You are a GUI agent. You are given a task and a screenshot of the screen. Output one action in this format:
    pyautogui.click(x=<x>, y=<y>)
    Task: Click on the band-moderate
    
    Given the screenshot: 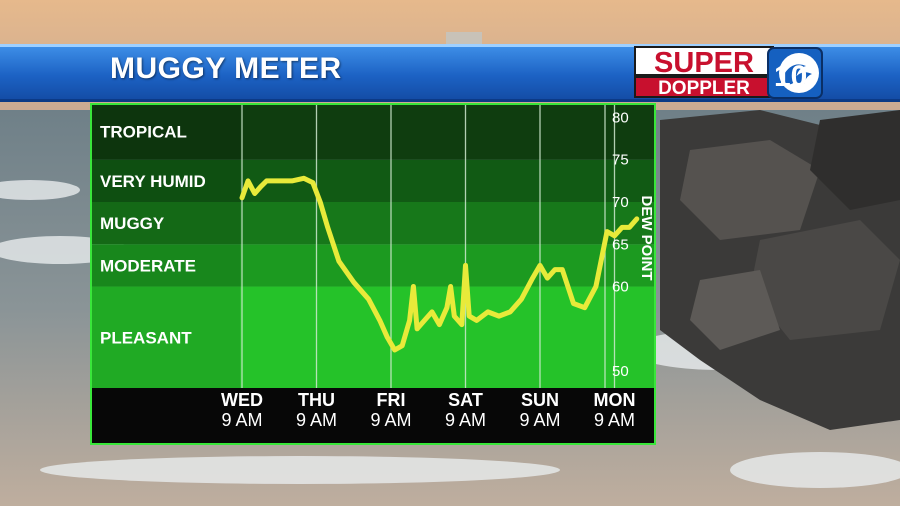 What is the action you would take?
    pyautogui.click(x=373, y=265)
    